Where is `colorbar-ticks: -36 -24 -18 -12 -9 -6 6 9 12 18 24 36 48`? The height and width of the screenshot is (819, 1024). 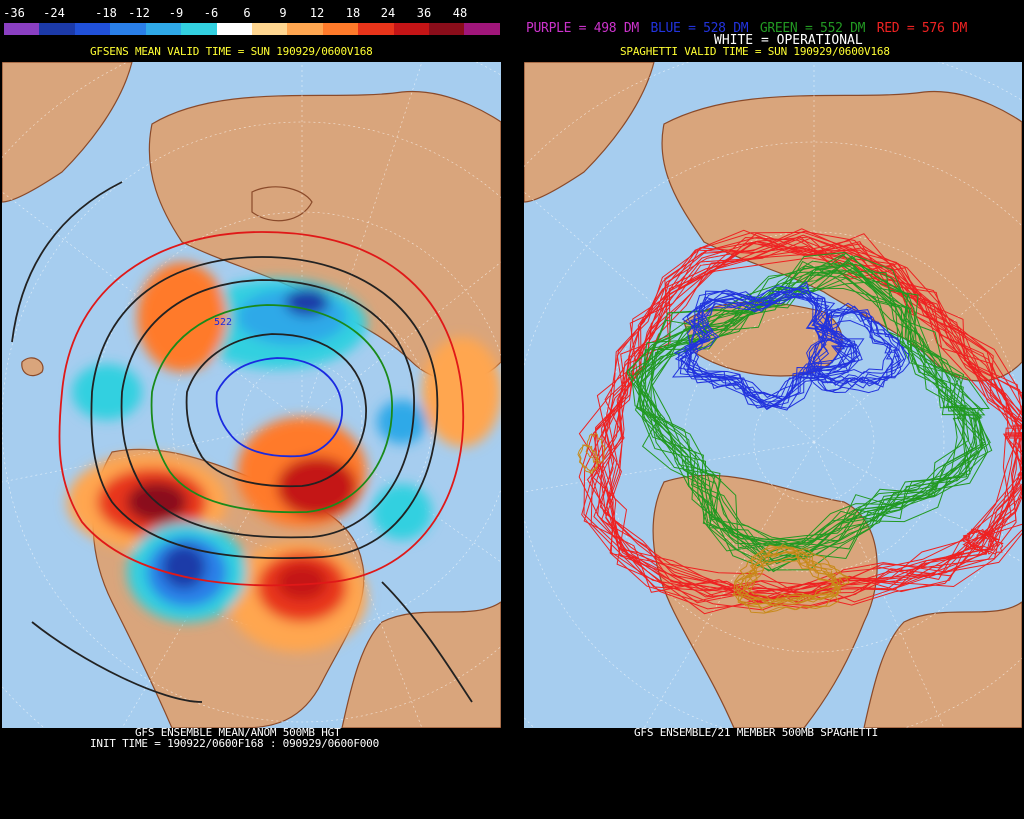
colorbar-ticks: -36 -24 -18 -12 -9 -6 6 9 12 18 24 36 48 is located at coordinates (250, 13).